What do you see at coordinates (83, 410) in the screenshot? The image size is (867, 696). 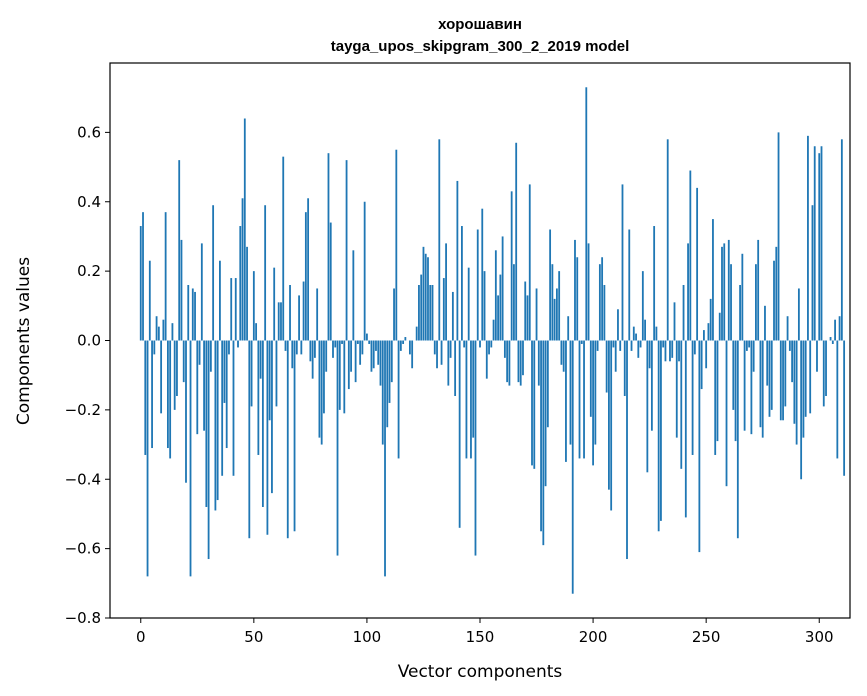 I see `y-tick-label: −0.2` at bounding box center [83, 410].